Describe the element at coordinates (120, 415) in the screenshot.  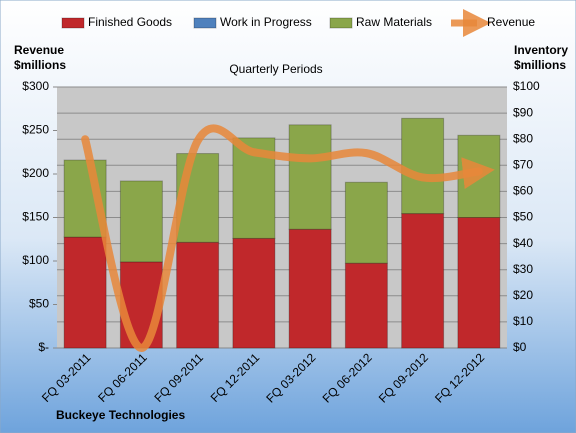
I see `chart-title: Buckeye Technologies` at that location.